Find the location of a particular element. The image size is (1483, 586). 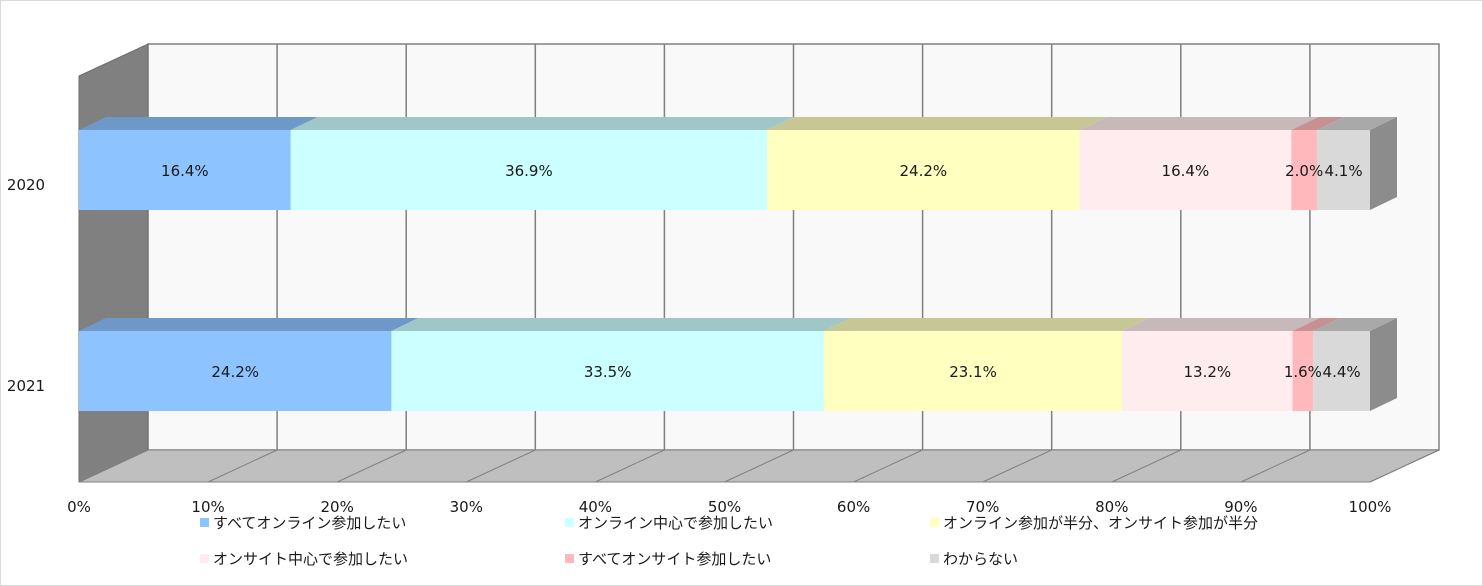

legend-label: オンサイト中心で参加したい is located at coordinates (311, 559).